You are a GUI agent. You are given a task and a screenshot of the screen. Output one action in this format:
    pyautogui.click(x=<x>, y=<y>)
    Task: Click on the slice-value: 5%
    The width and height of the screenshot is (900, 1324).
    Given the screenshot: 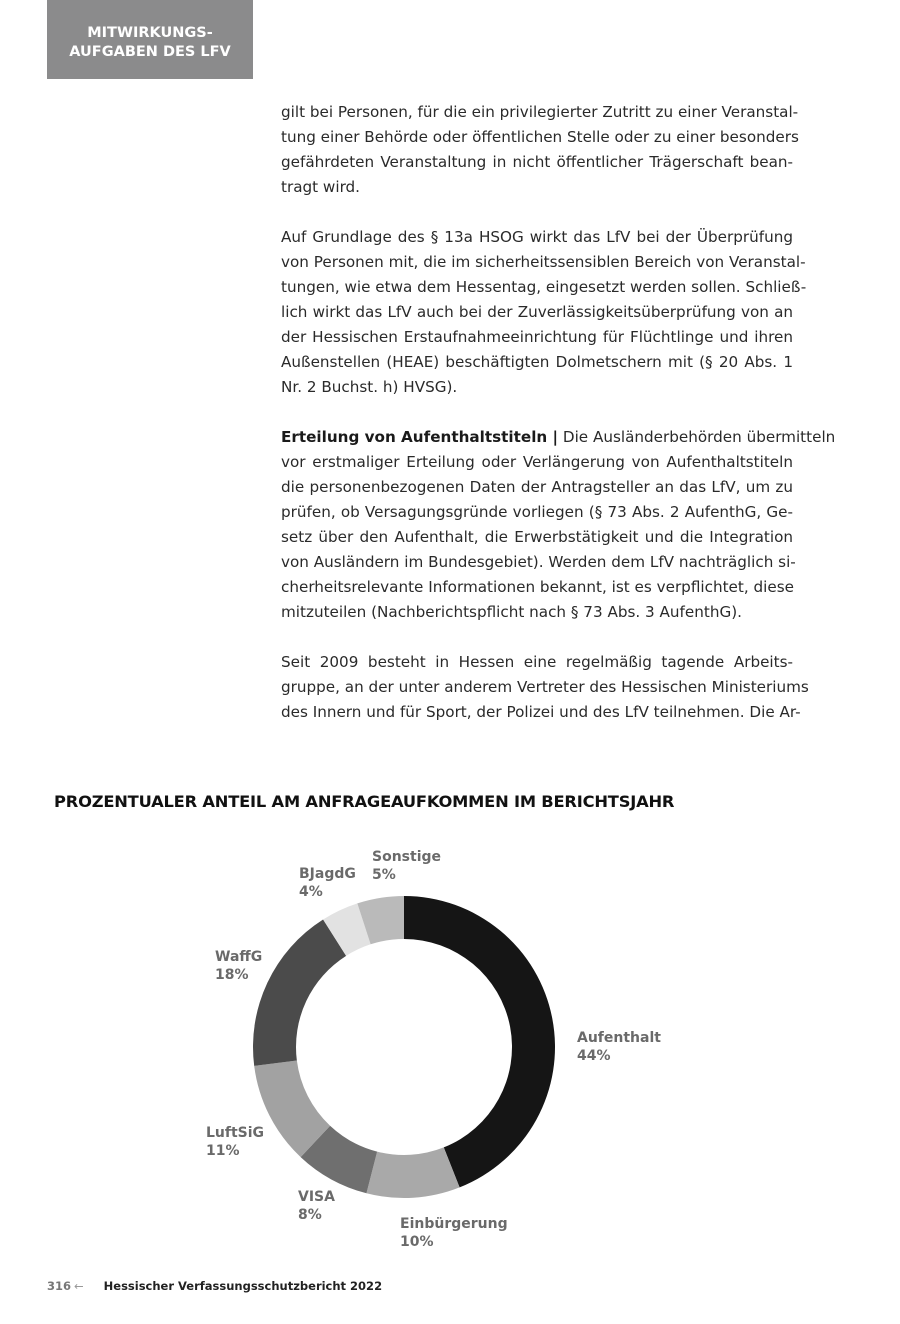 What is the action you would take?
    pyautogui.click(x=384, y=875)
    